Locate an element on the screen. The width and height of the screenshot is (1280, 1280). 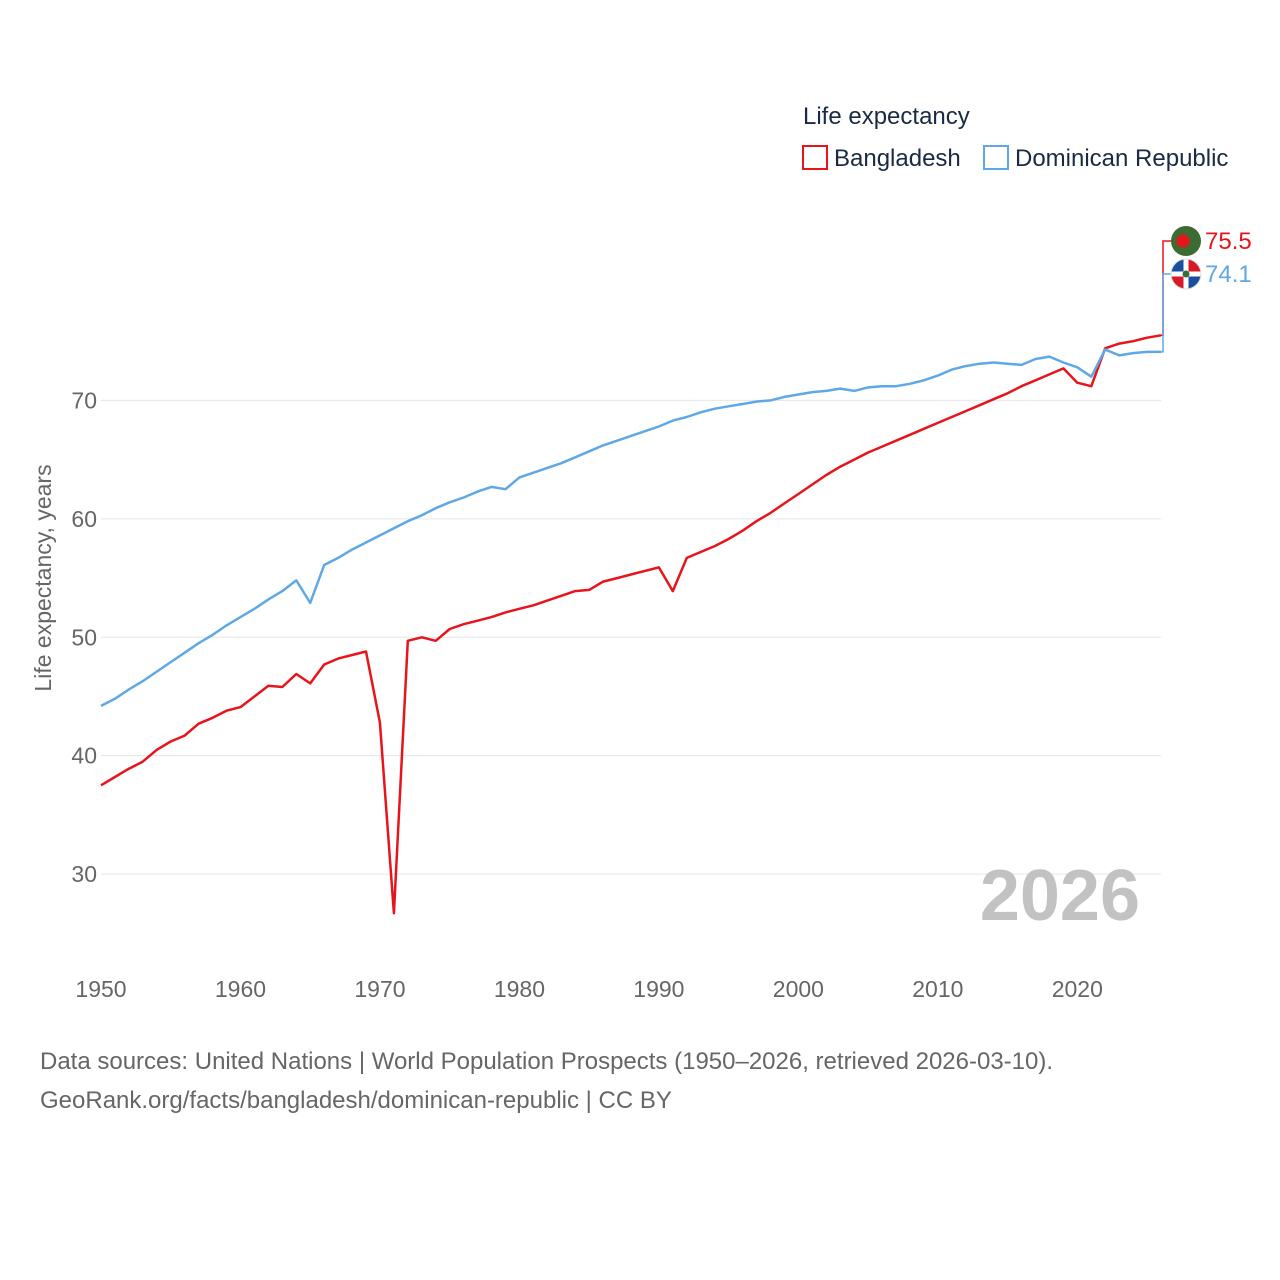
x-tick-label: 1970 is located at coordinates (379, 989).